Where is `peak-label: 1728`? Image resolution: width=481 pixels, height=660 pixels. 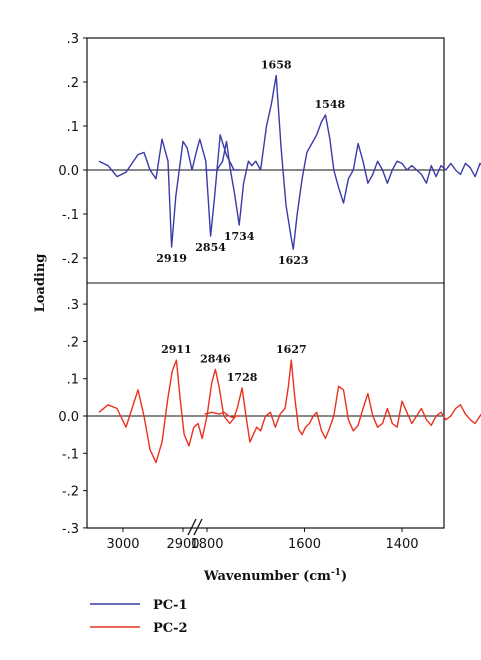
peak-label: 1728 is located at coordinates (242, 377).